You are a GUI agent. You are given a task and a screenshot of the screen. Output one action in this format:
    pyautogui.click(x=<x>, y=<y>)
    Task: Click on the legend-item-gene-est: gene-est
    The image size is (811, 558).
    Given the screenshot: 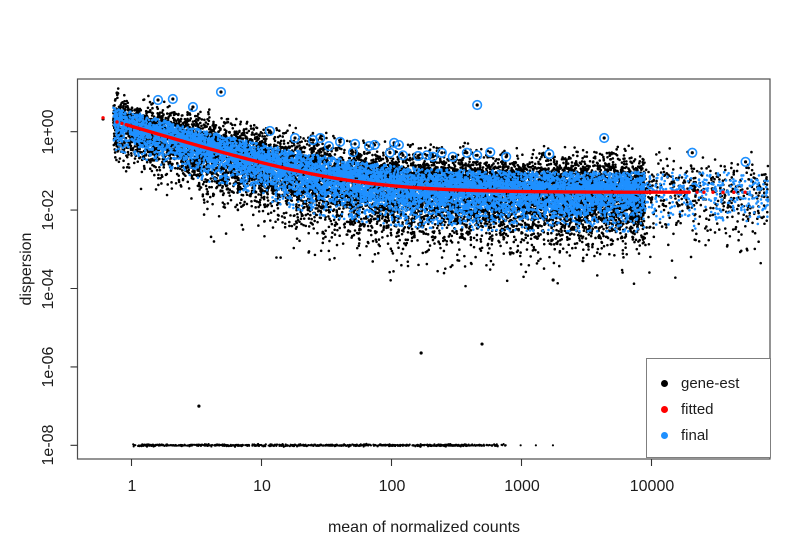 What is the action you would take?
    pyautogui.click(x=708, y=383)
    